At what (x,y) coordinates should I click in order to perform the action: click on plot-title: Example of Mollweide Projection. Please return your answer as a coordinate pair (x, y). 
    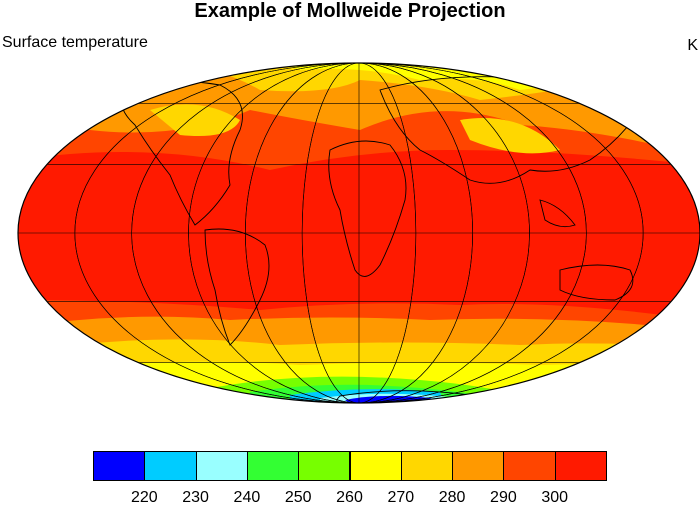
    Looking at the image, I should click on (350, 11).